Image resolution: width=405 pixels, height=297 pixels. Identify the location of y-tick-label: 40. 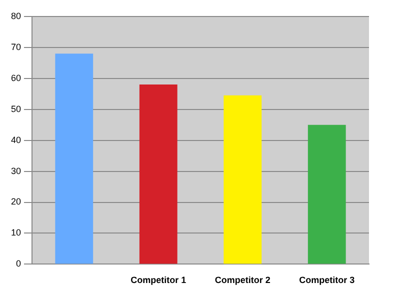
(16, 139).